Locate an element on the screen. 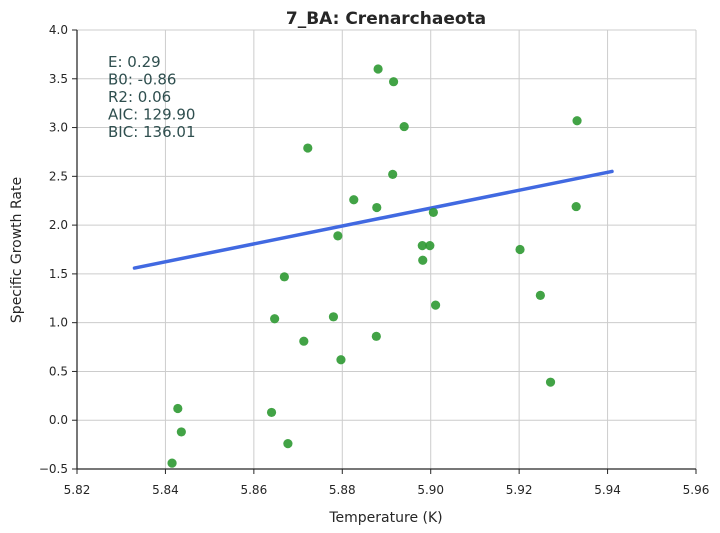 This screenshot has height=533, width=720. y-tick-label: 1.0 is located at coordinates (58, 323).